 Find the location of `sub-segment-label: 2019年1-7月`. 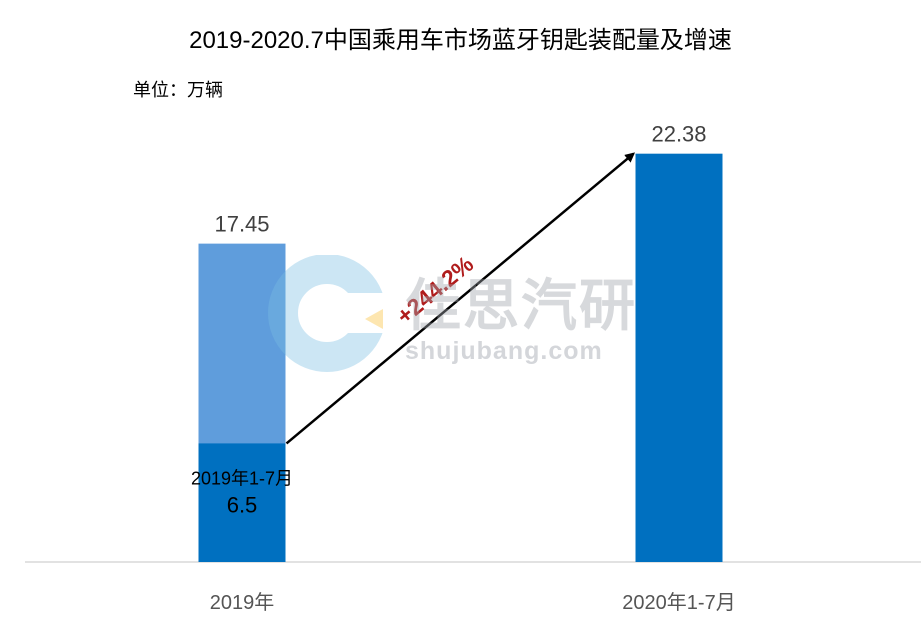

sub-segment-label: 2019年1-7月 is located at coordinates (242, 478).